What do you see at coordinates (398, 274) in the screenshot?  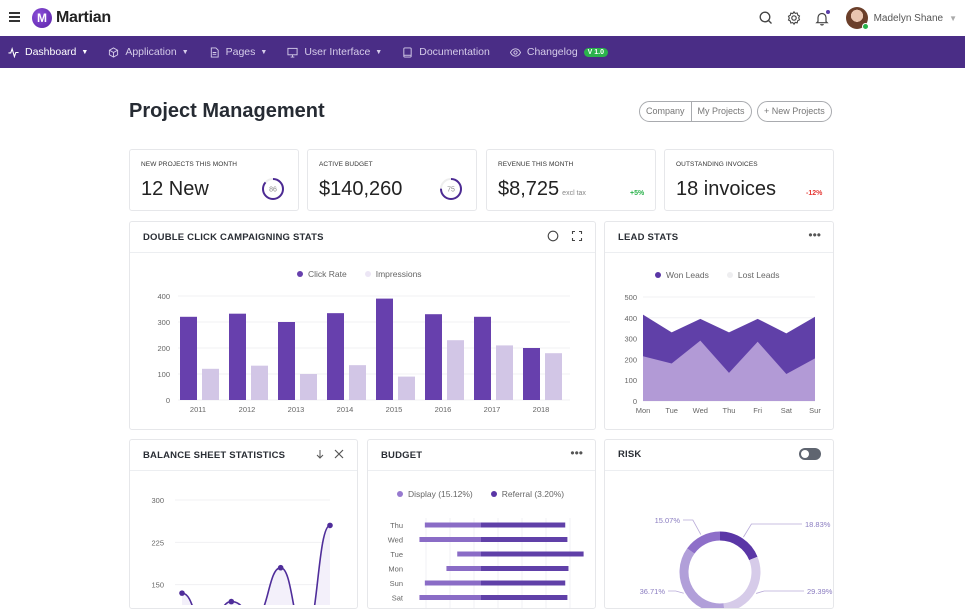 I see `legend-label: Impressions` at bounding box center [398, 274].